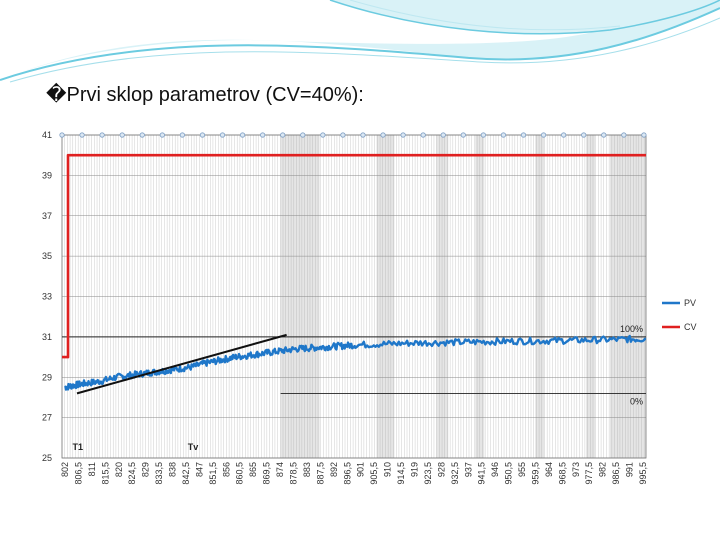 This screenshot has width=720, height=540. I want to click on slide-title: �Prvi sklop parametrov (CV=40%):, so click(205, 95).